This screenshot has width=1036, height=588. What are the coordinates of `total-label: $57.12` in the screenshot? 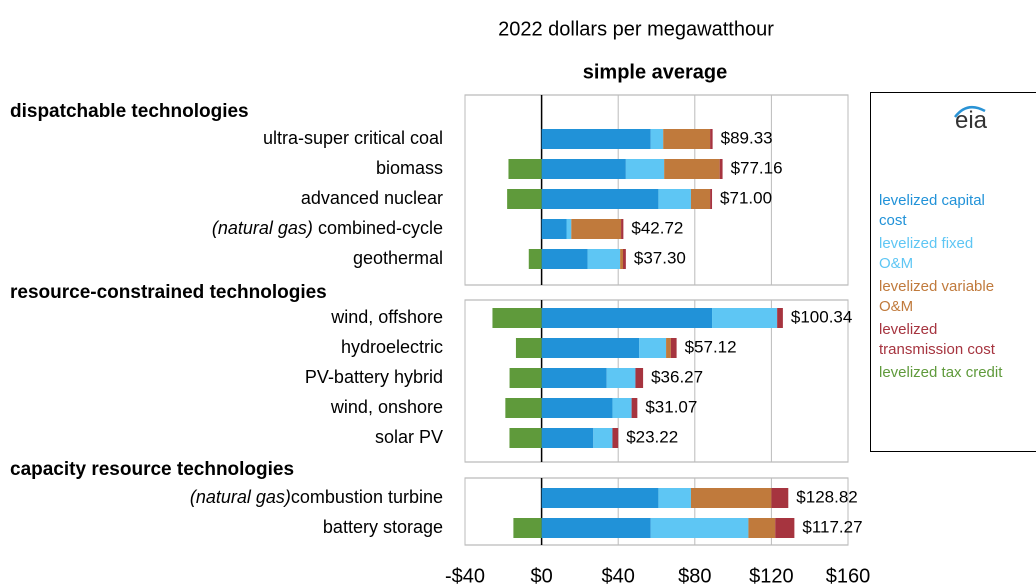 It's located at (711, 346).